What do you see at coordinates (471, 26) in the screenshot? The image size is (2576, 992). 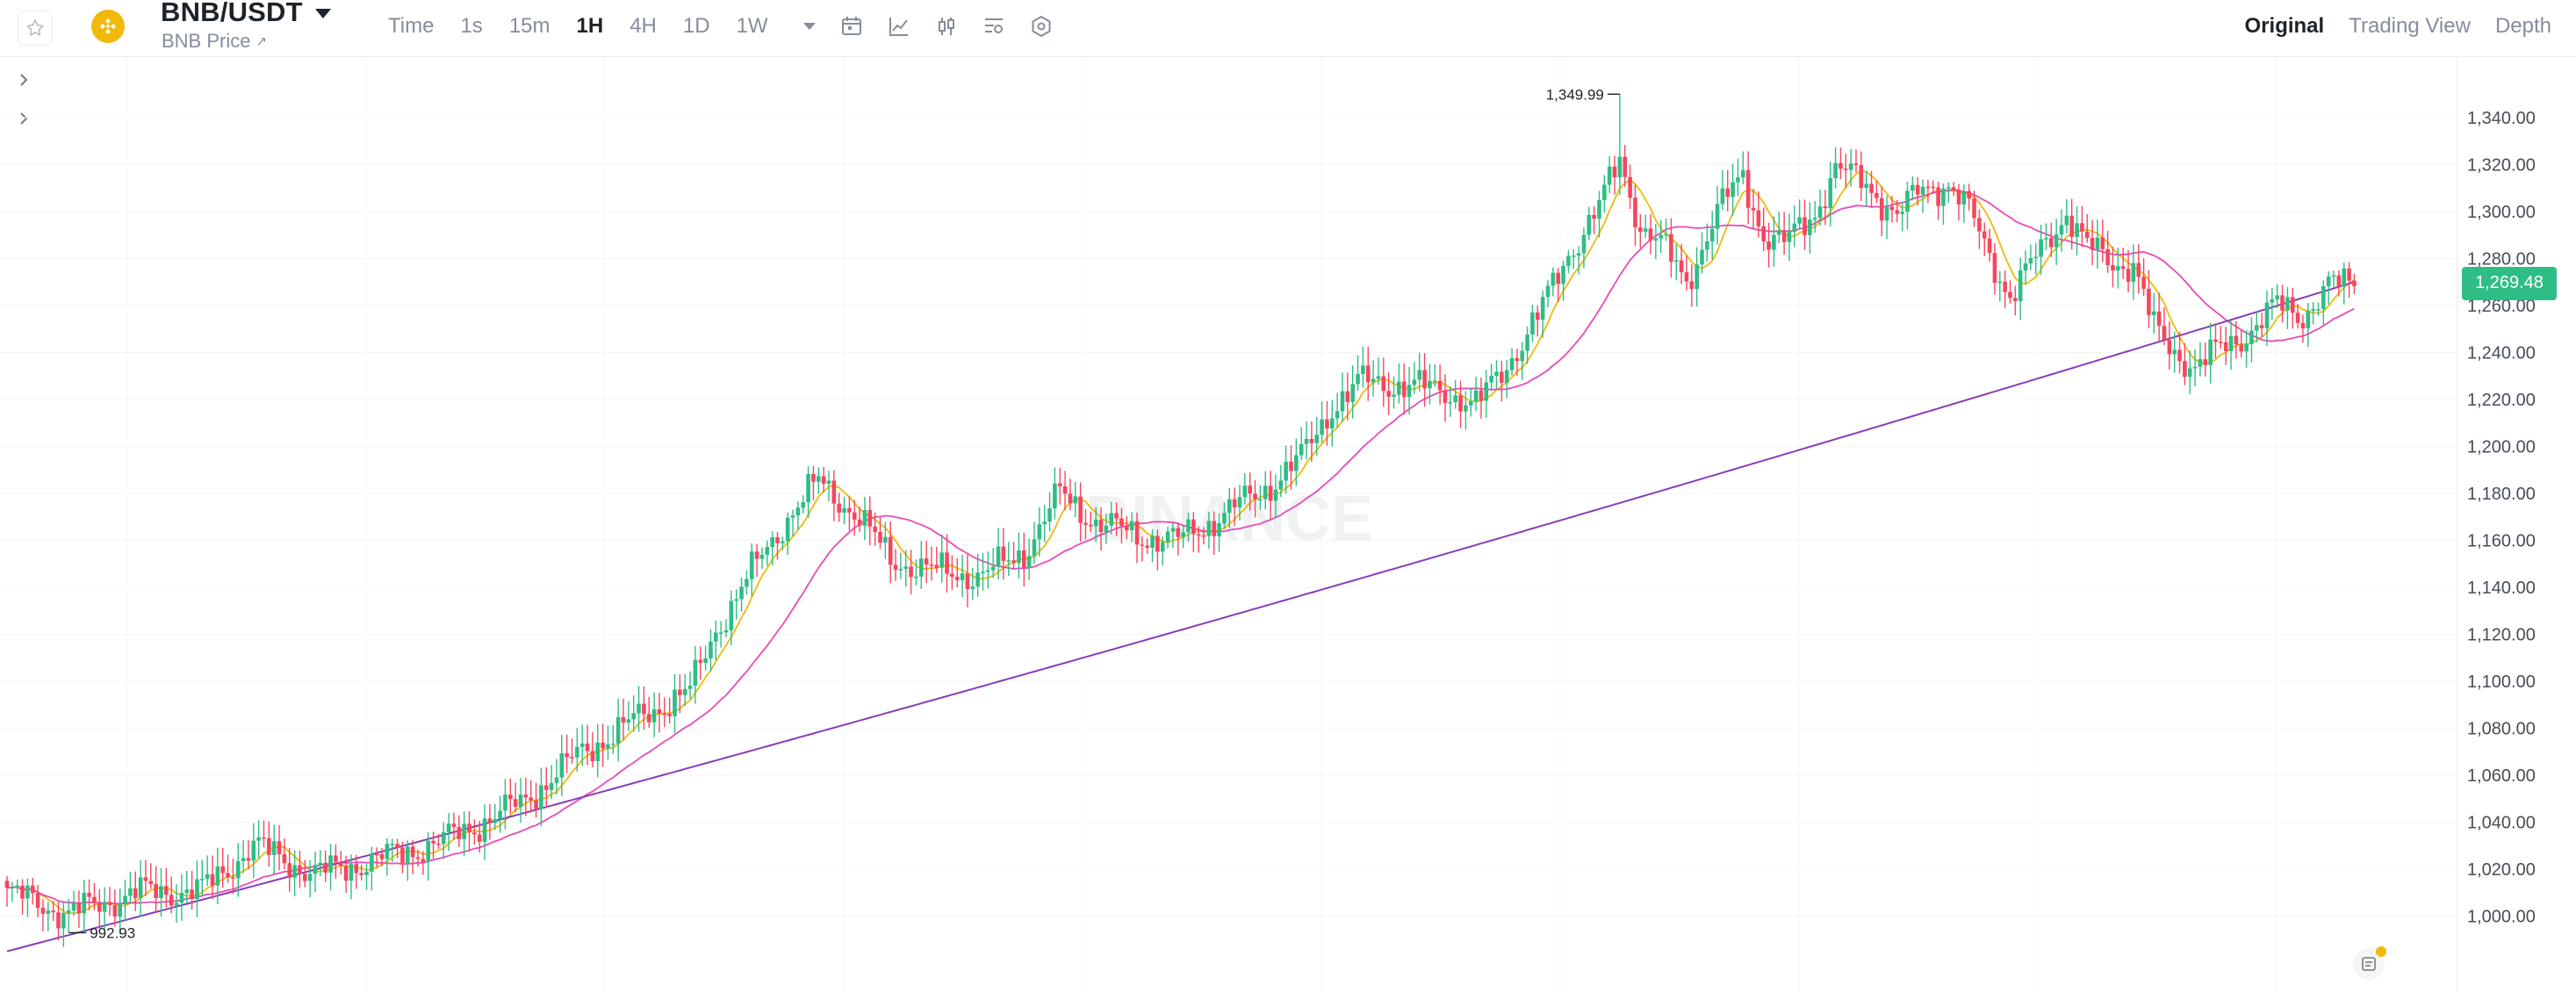 I see `interval-1s: 1s` at bounding box center [471, 26].